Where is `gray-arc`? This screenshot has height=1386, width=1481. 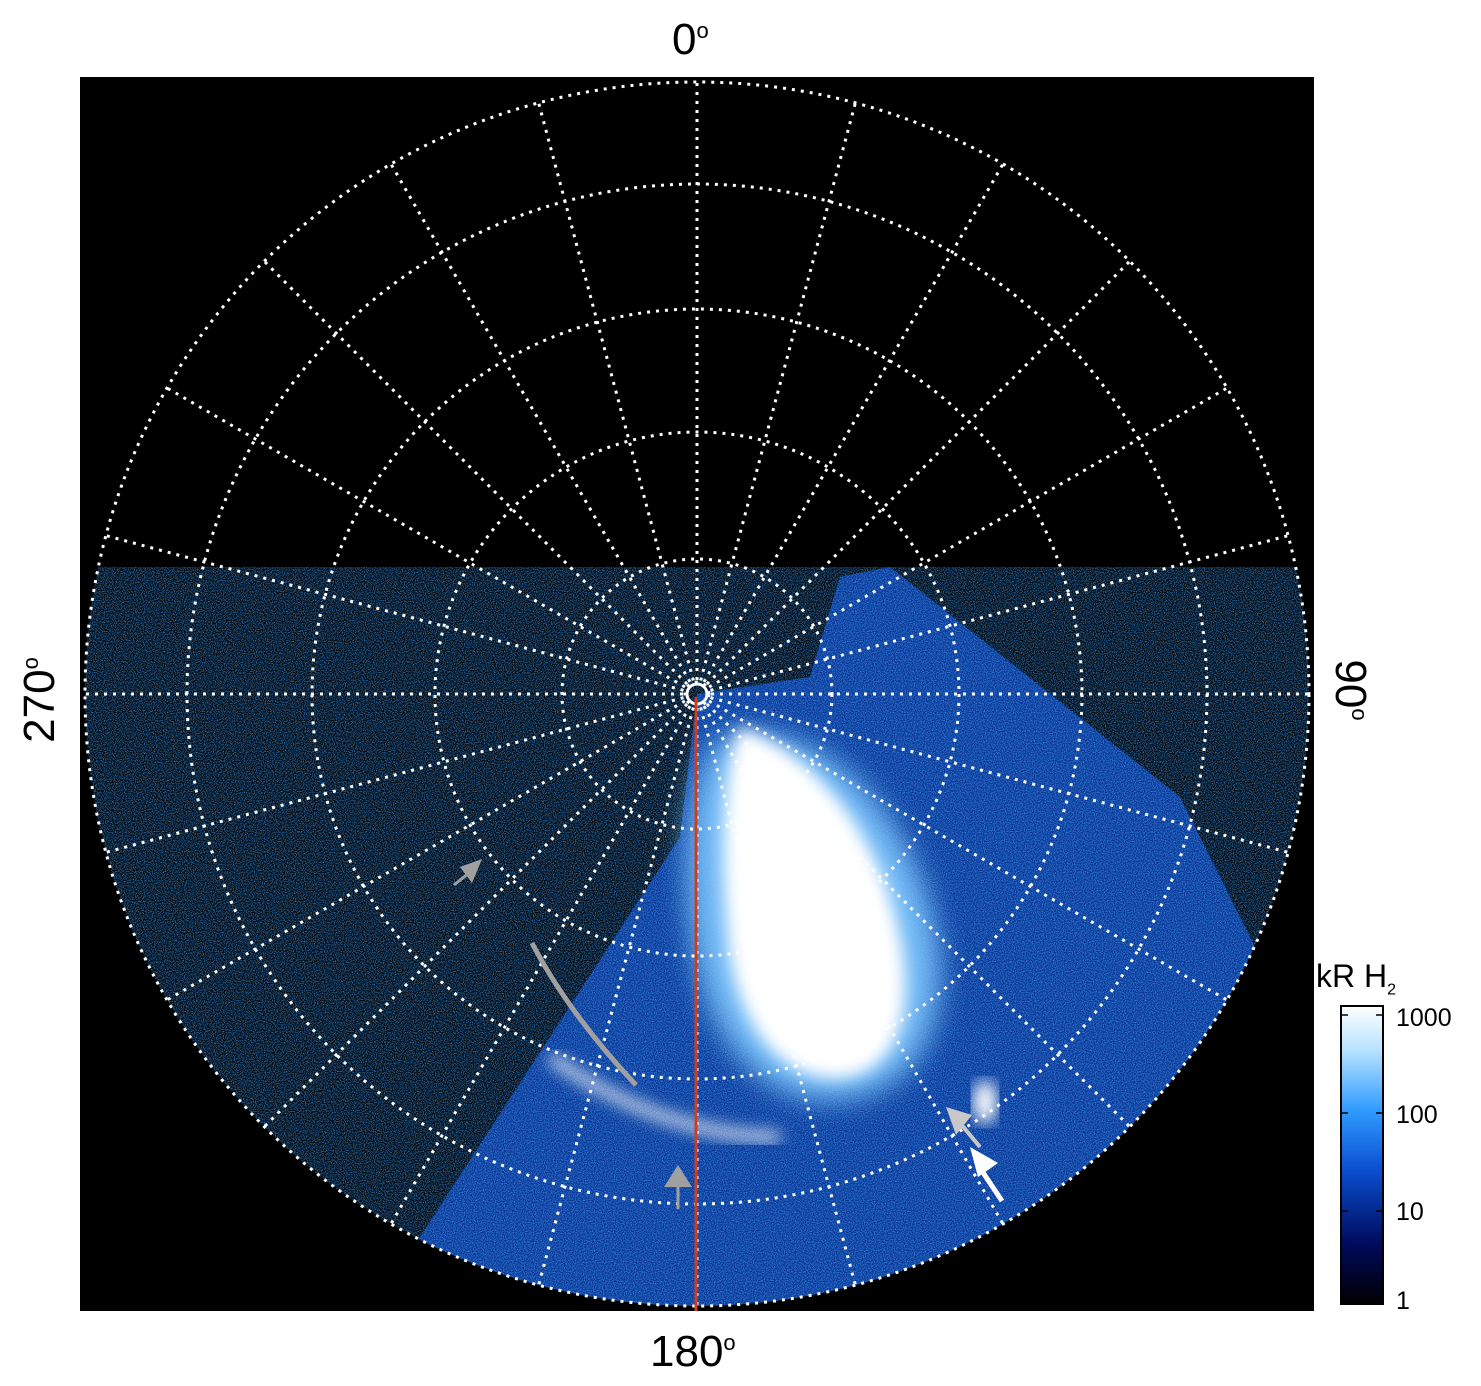 gray-arc is located at coordinates (583, 1014).